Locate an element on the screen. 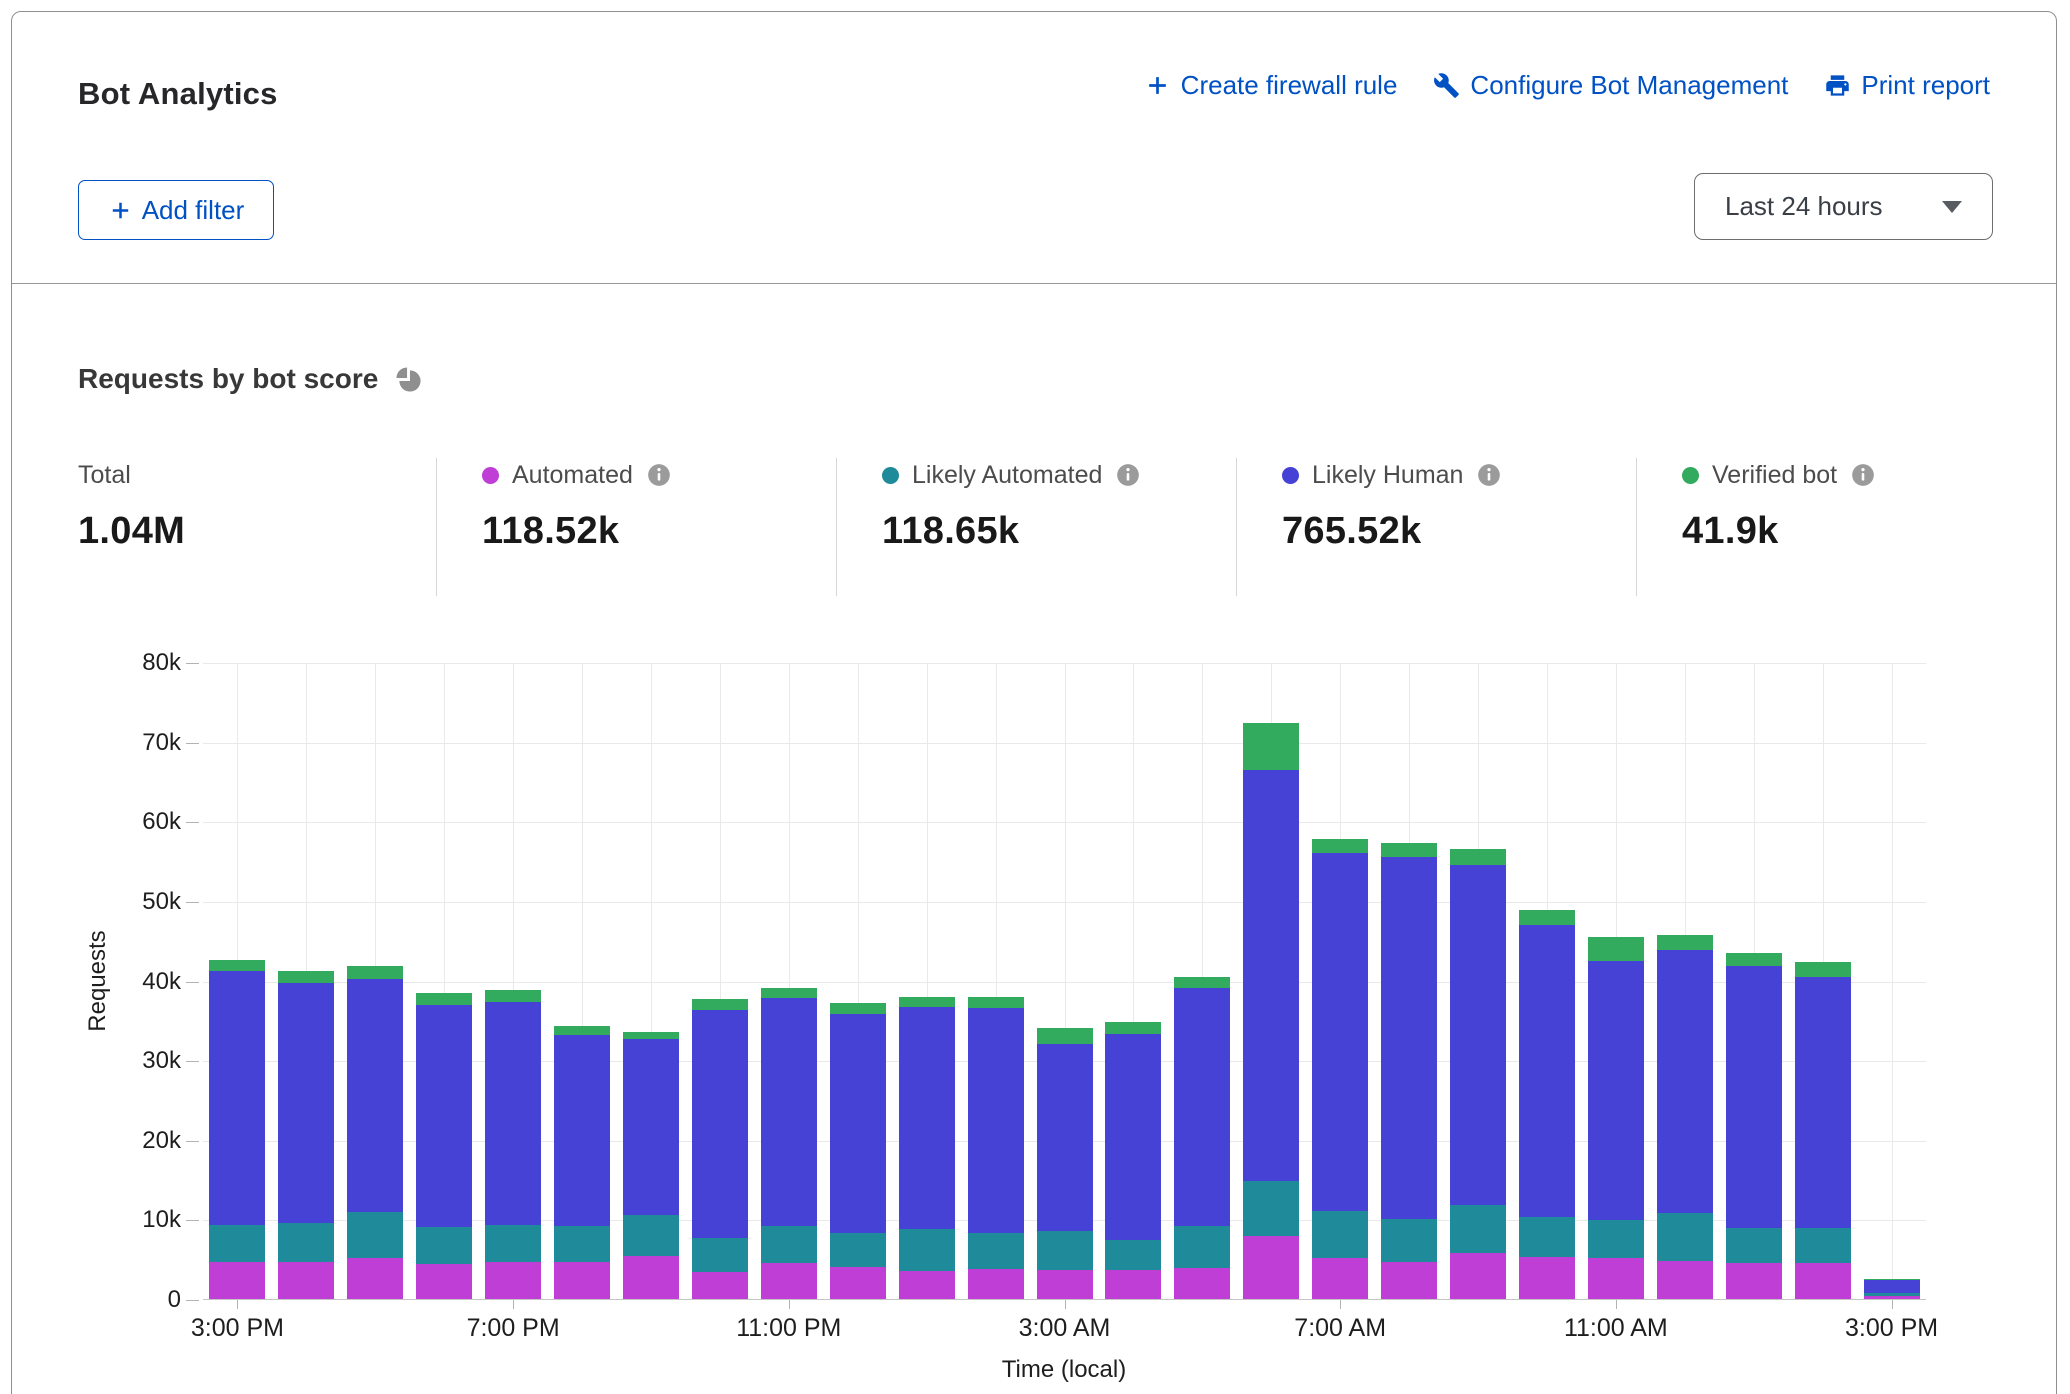  bar-group-12-00-am is located at coordinates (857, 1150).